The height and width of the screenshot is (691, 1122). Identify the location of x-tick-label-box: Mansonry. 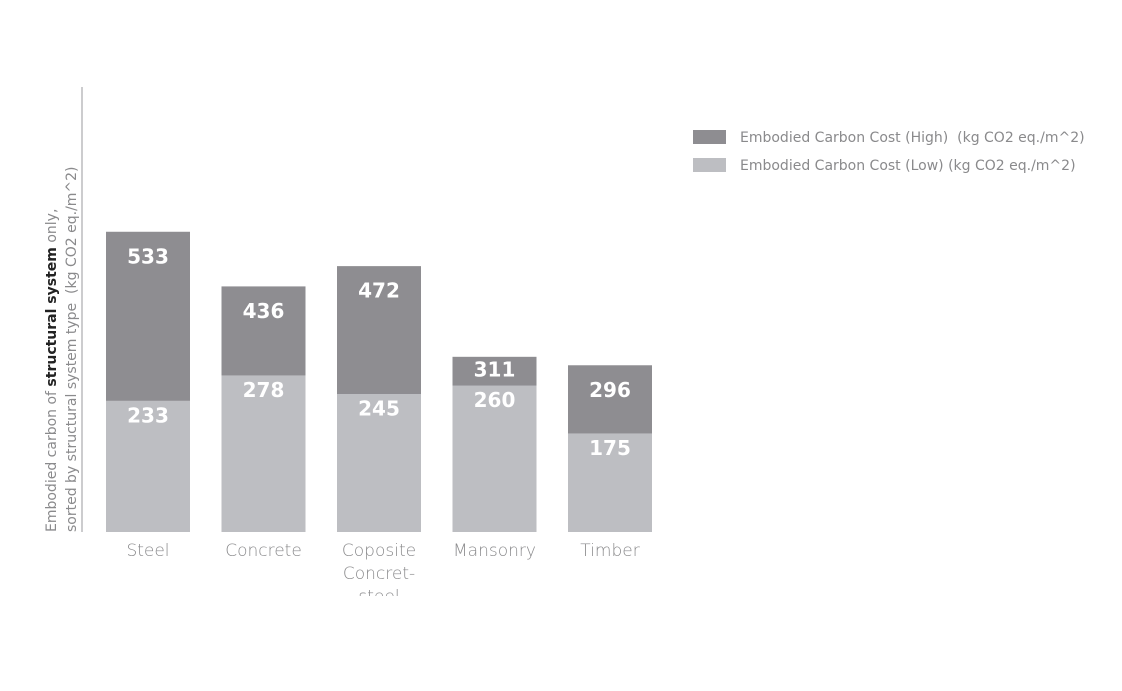
(494, 551).